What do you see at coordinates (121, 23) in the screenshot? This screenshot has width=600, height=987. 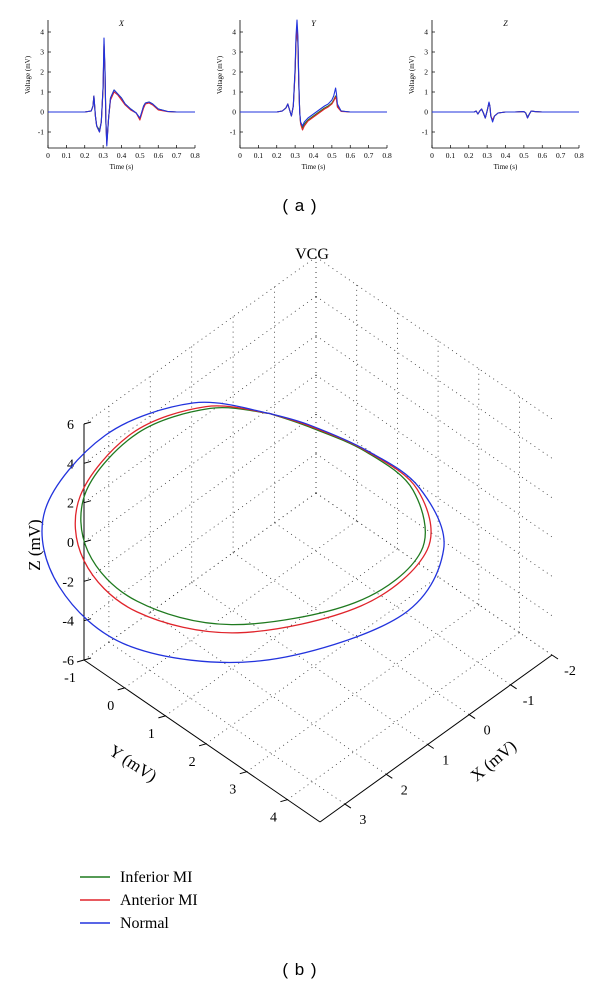 I see `plot-title: X` at bounding box center [121, 23].